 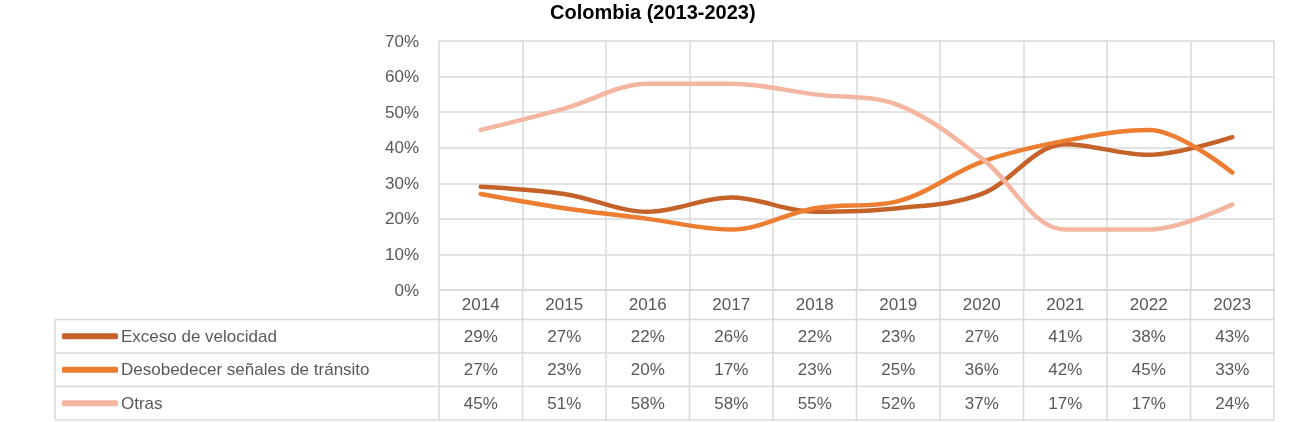 What do you see at coordinates (1065, 370) in the screenshot?
I see `data-label: 42%` at bounding box center [1065, 370].